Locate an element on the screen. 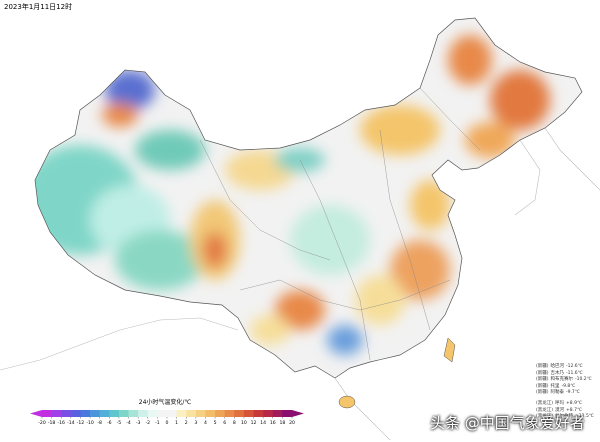  station-row: (黑龙江) 漠河 +8.7℃ is located at coordinates (566, 411).